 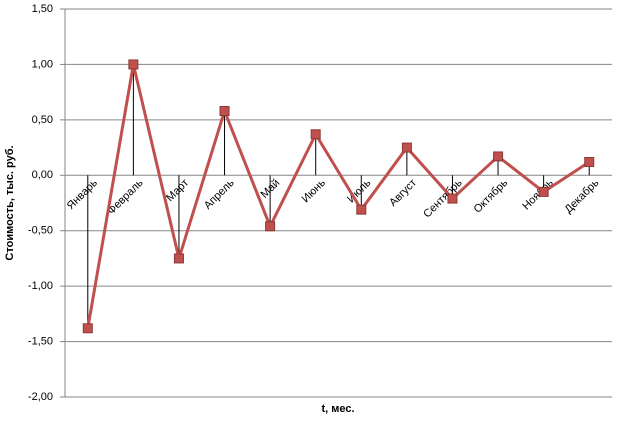 What do you see at coordinates (40, 286) in the screenshot?
I see `y-tick-label: -1,00` at bounding box center [40, 286].